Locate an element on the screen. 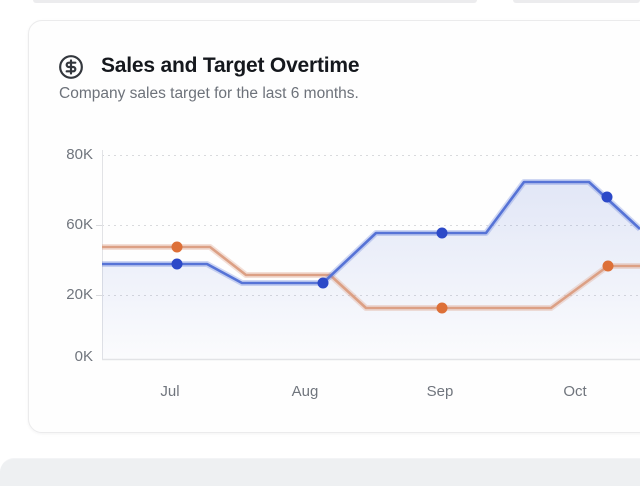 The width and height of the screenshot is (640, 486). y-tick-80k: 80K is located at coordinates (79, 154).